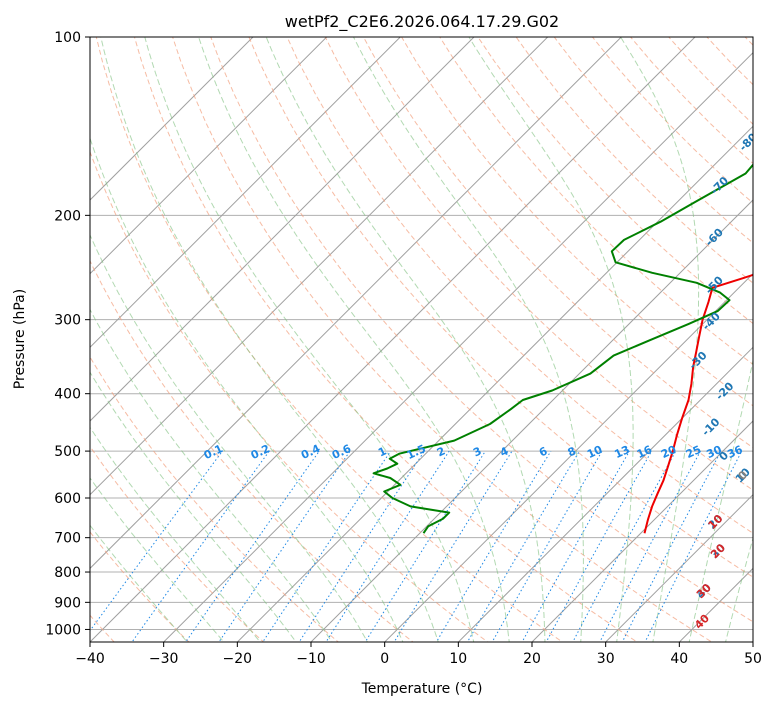 This screenshot has width=775, height=708. I want to click on x-tick-label: 20, so click(532, 659).